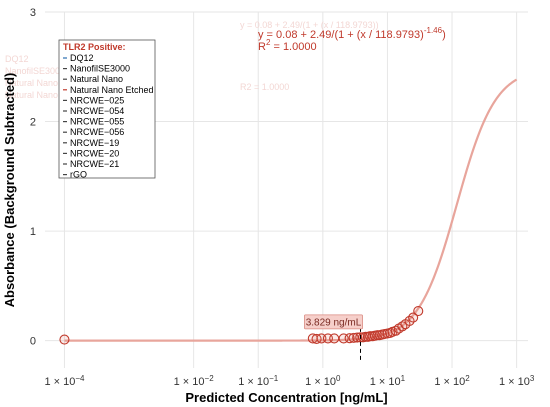  I want to click on legend-item-9: NRCWE−20, so click(94, 153).